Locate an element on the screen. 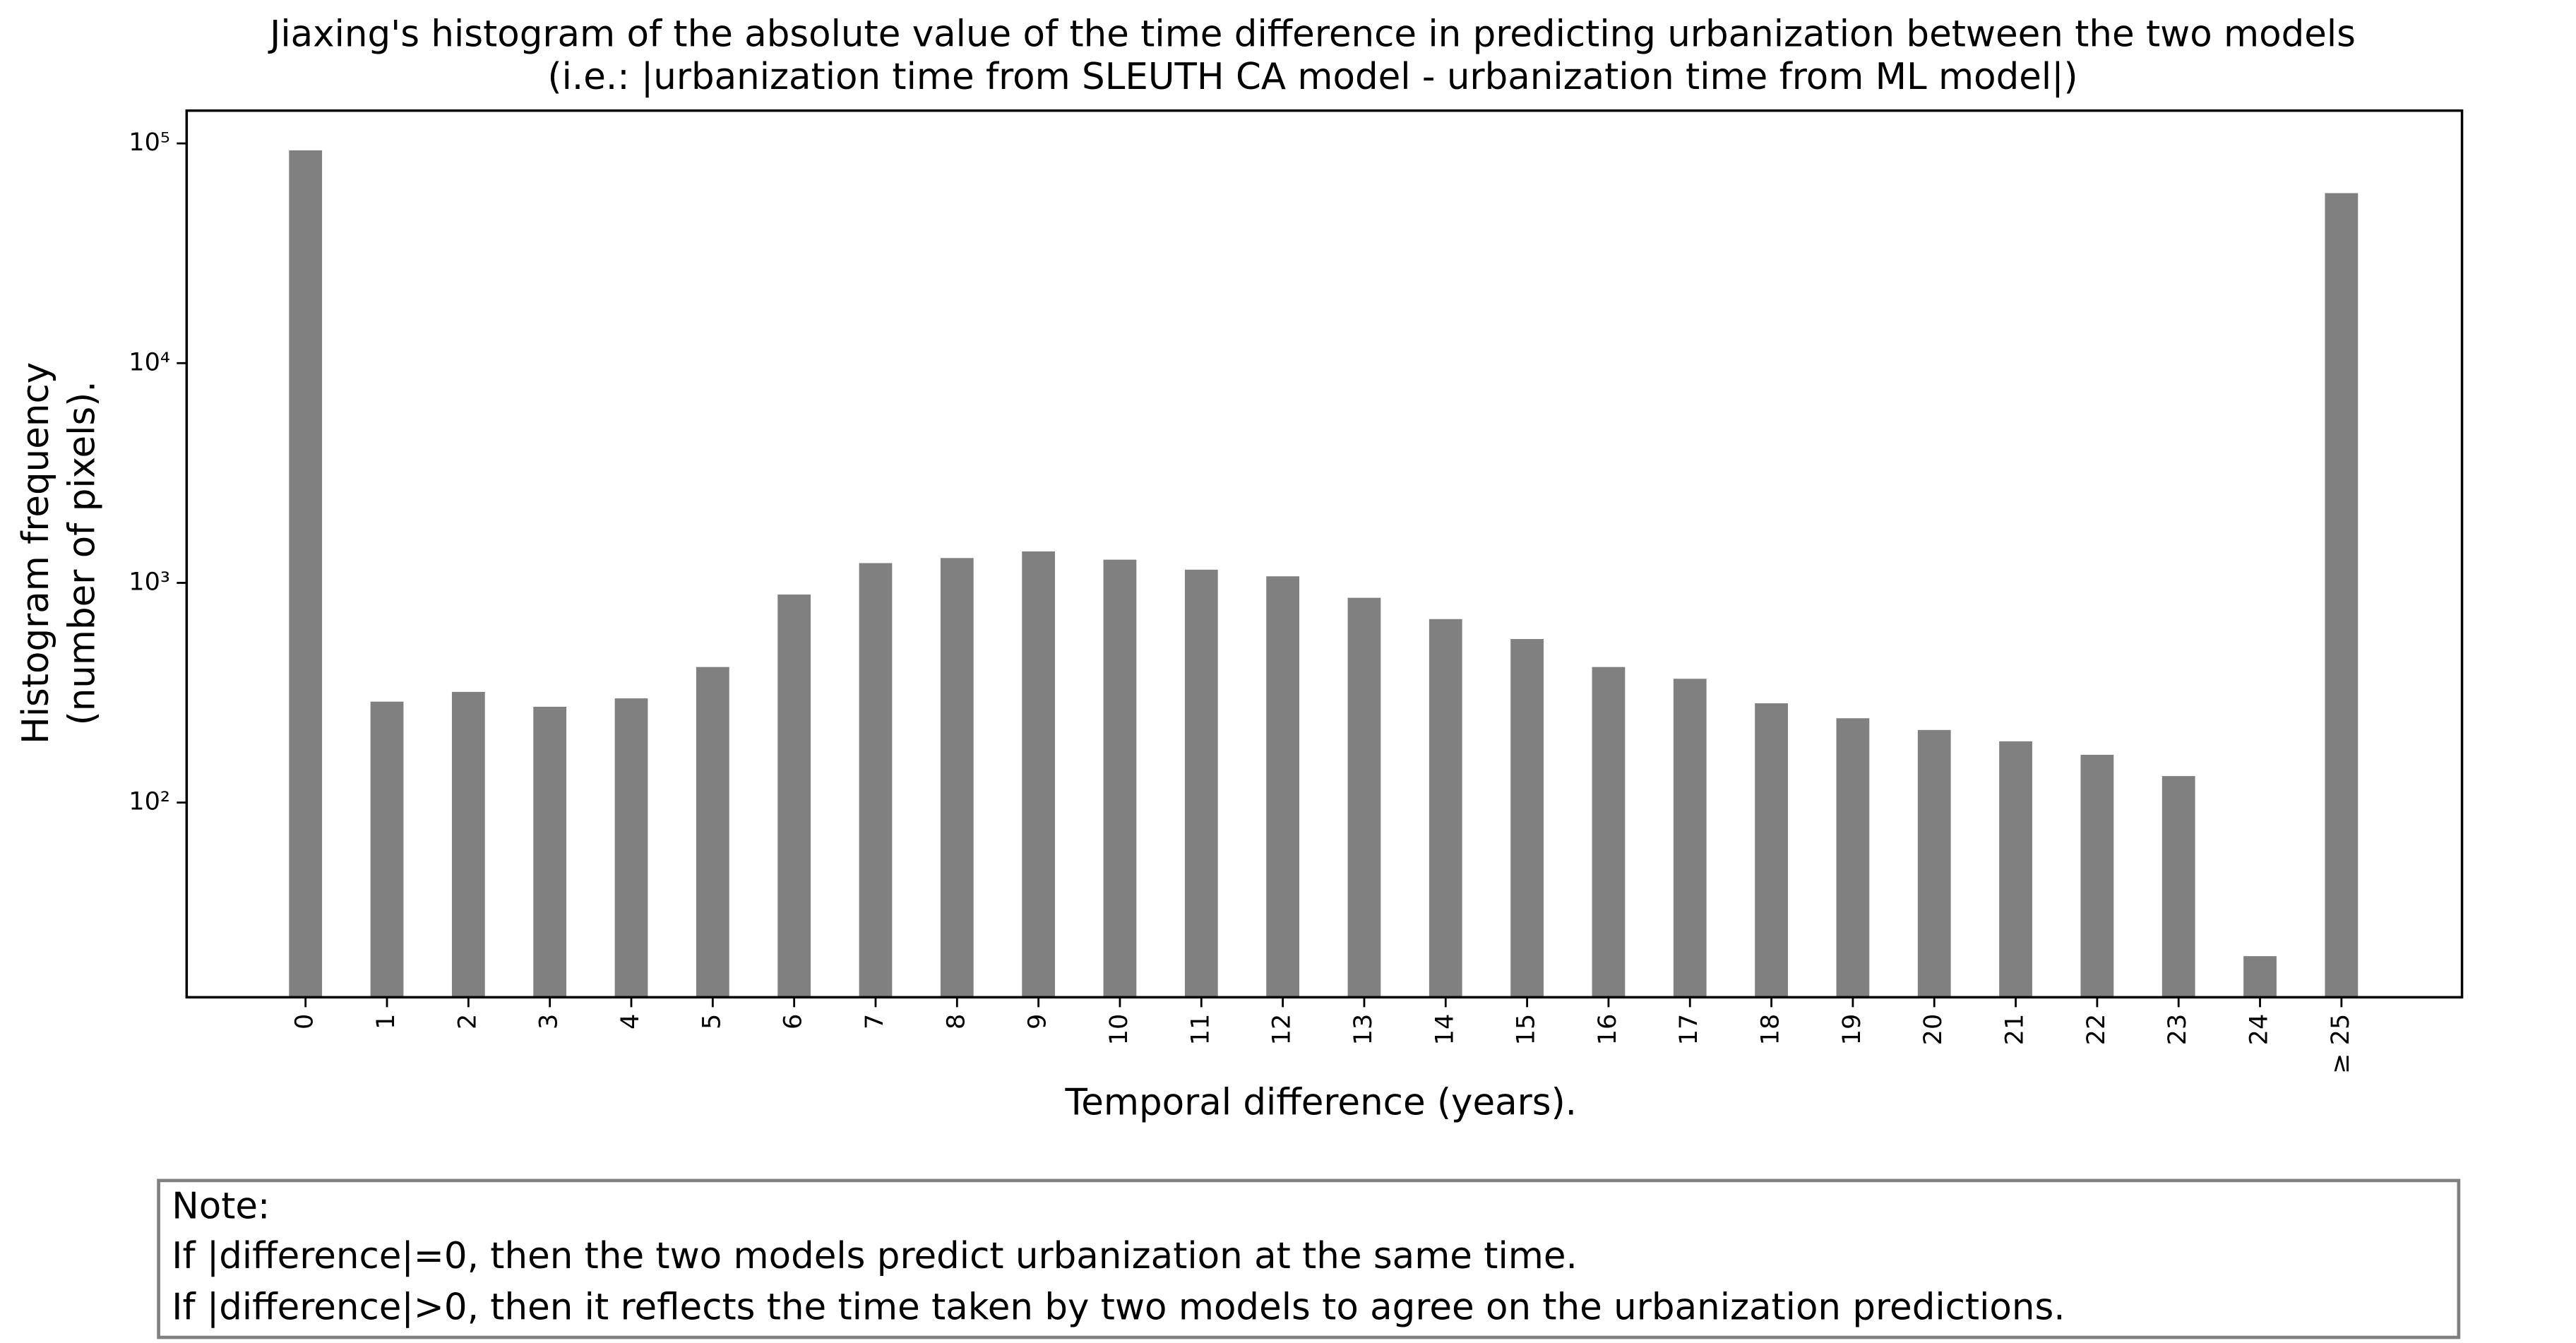 This screenshot has width=2576, height=1343. y-tick-label: 10² is located at coordinates (149, 801).